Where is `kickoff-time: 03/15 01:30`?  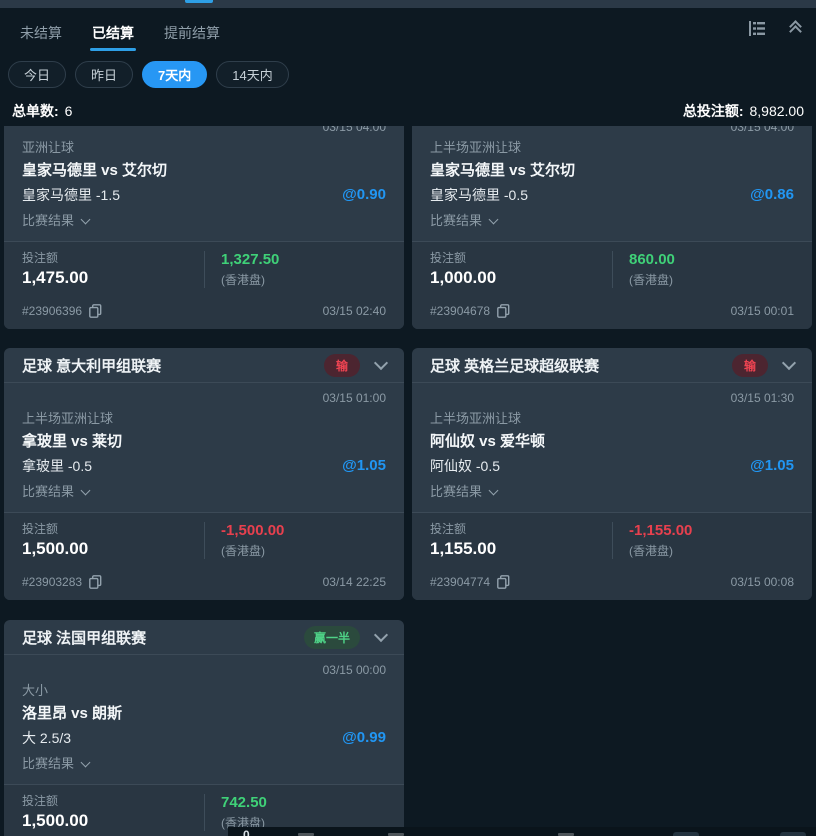
kickoff-time: 03/15 01:30 is located at coordinates (762, 398).